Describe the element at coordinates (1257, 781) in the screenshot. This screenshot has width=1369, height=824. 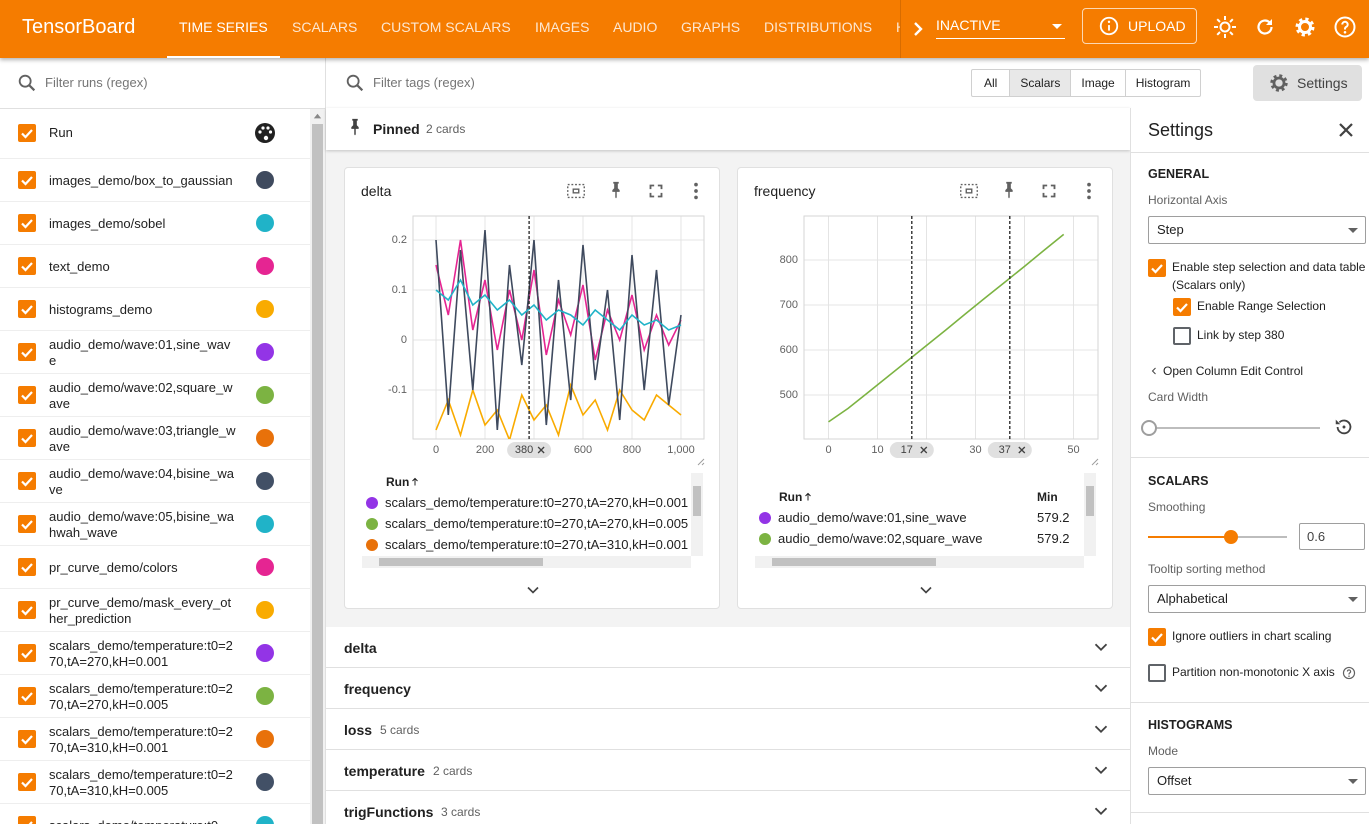
I see `dropdown: Offset` at that location.